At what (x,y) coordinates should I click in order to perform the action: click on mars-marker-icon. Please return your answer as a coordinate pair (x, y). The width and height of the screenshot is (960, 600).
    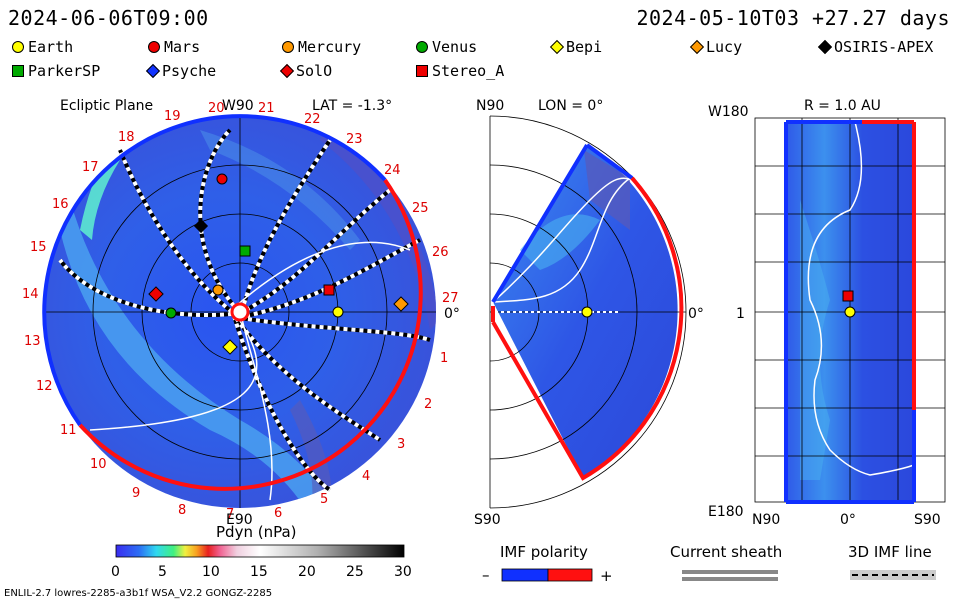
    Looking at the image, I should click on (154, 47).